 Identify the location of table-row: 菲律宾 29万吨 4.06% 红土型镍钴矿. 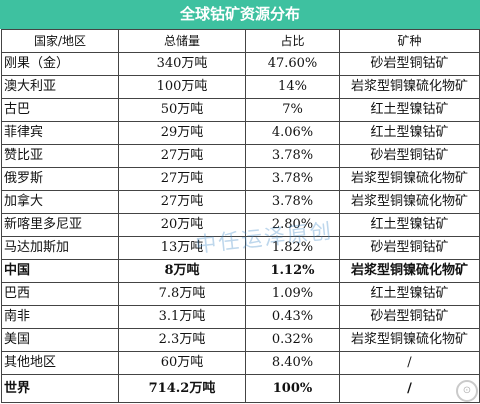
(240, 133).